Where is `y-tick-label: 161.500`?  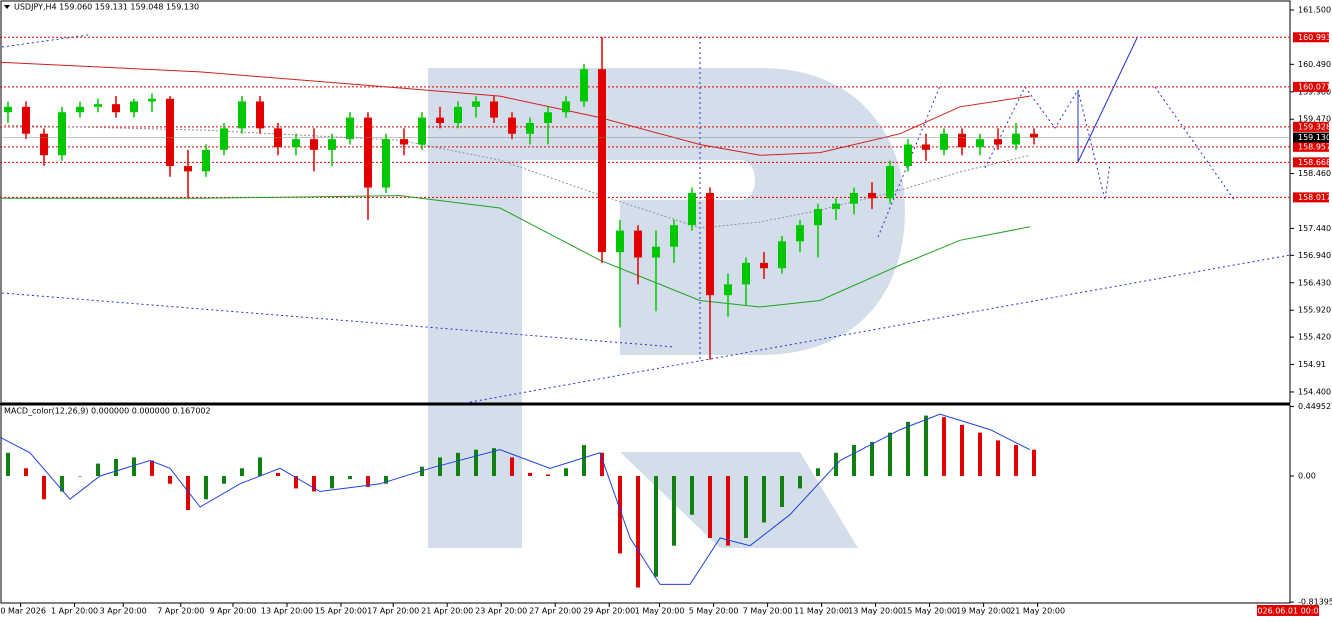 y-tick-label: 161.500 is located at coordinates (1314, 10).